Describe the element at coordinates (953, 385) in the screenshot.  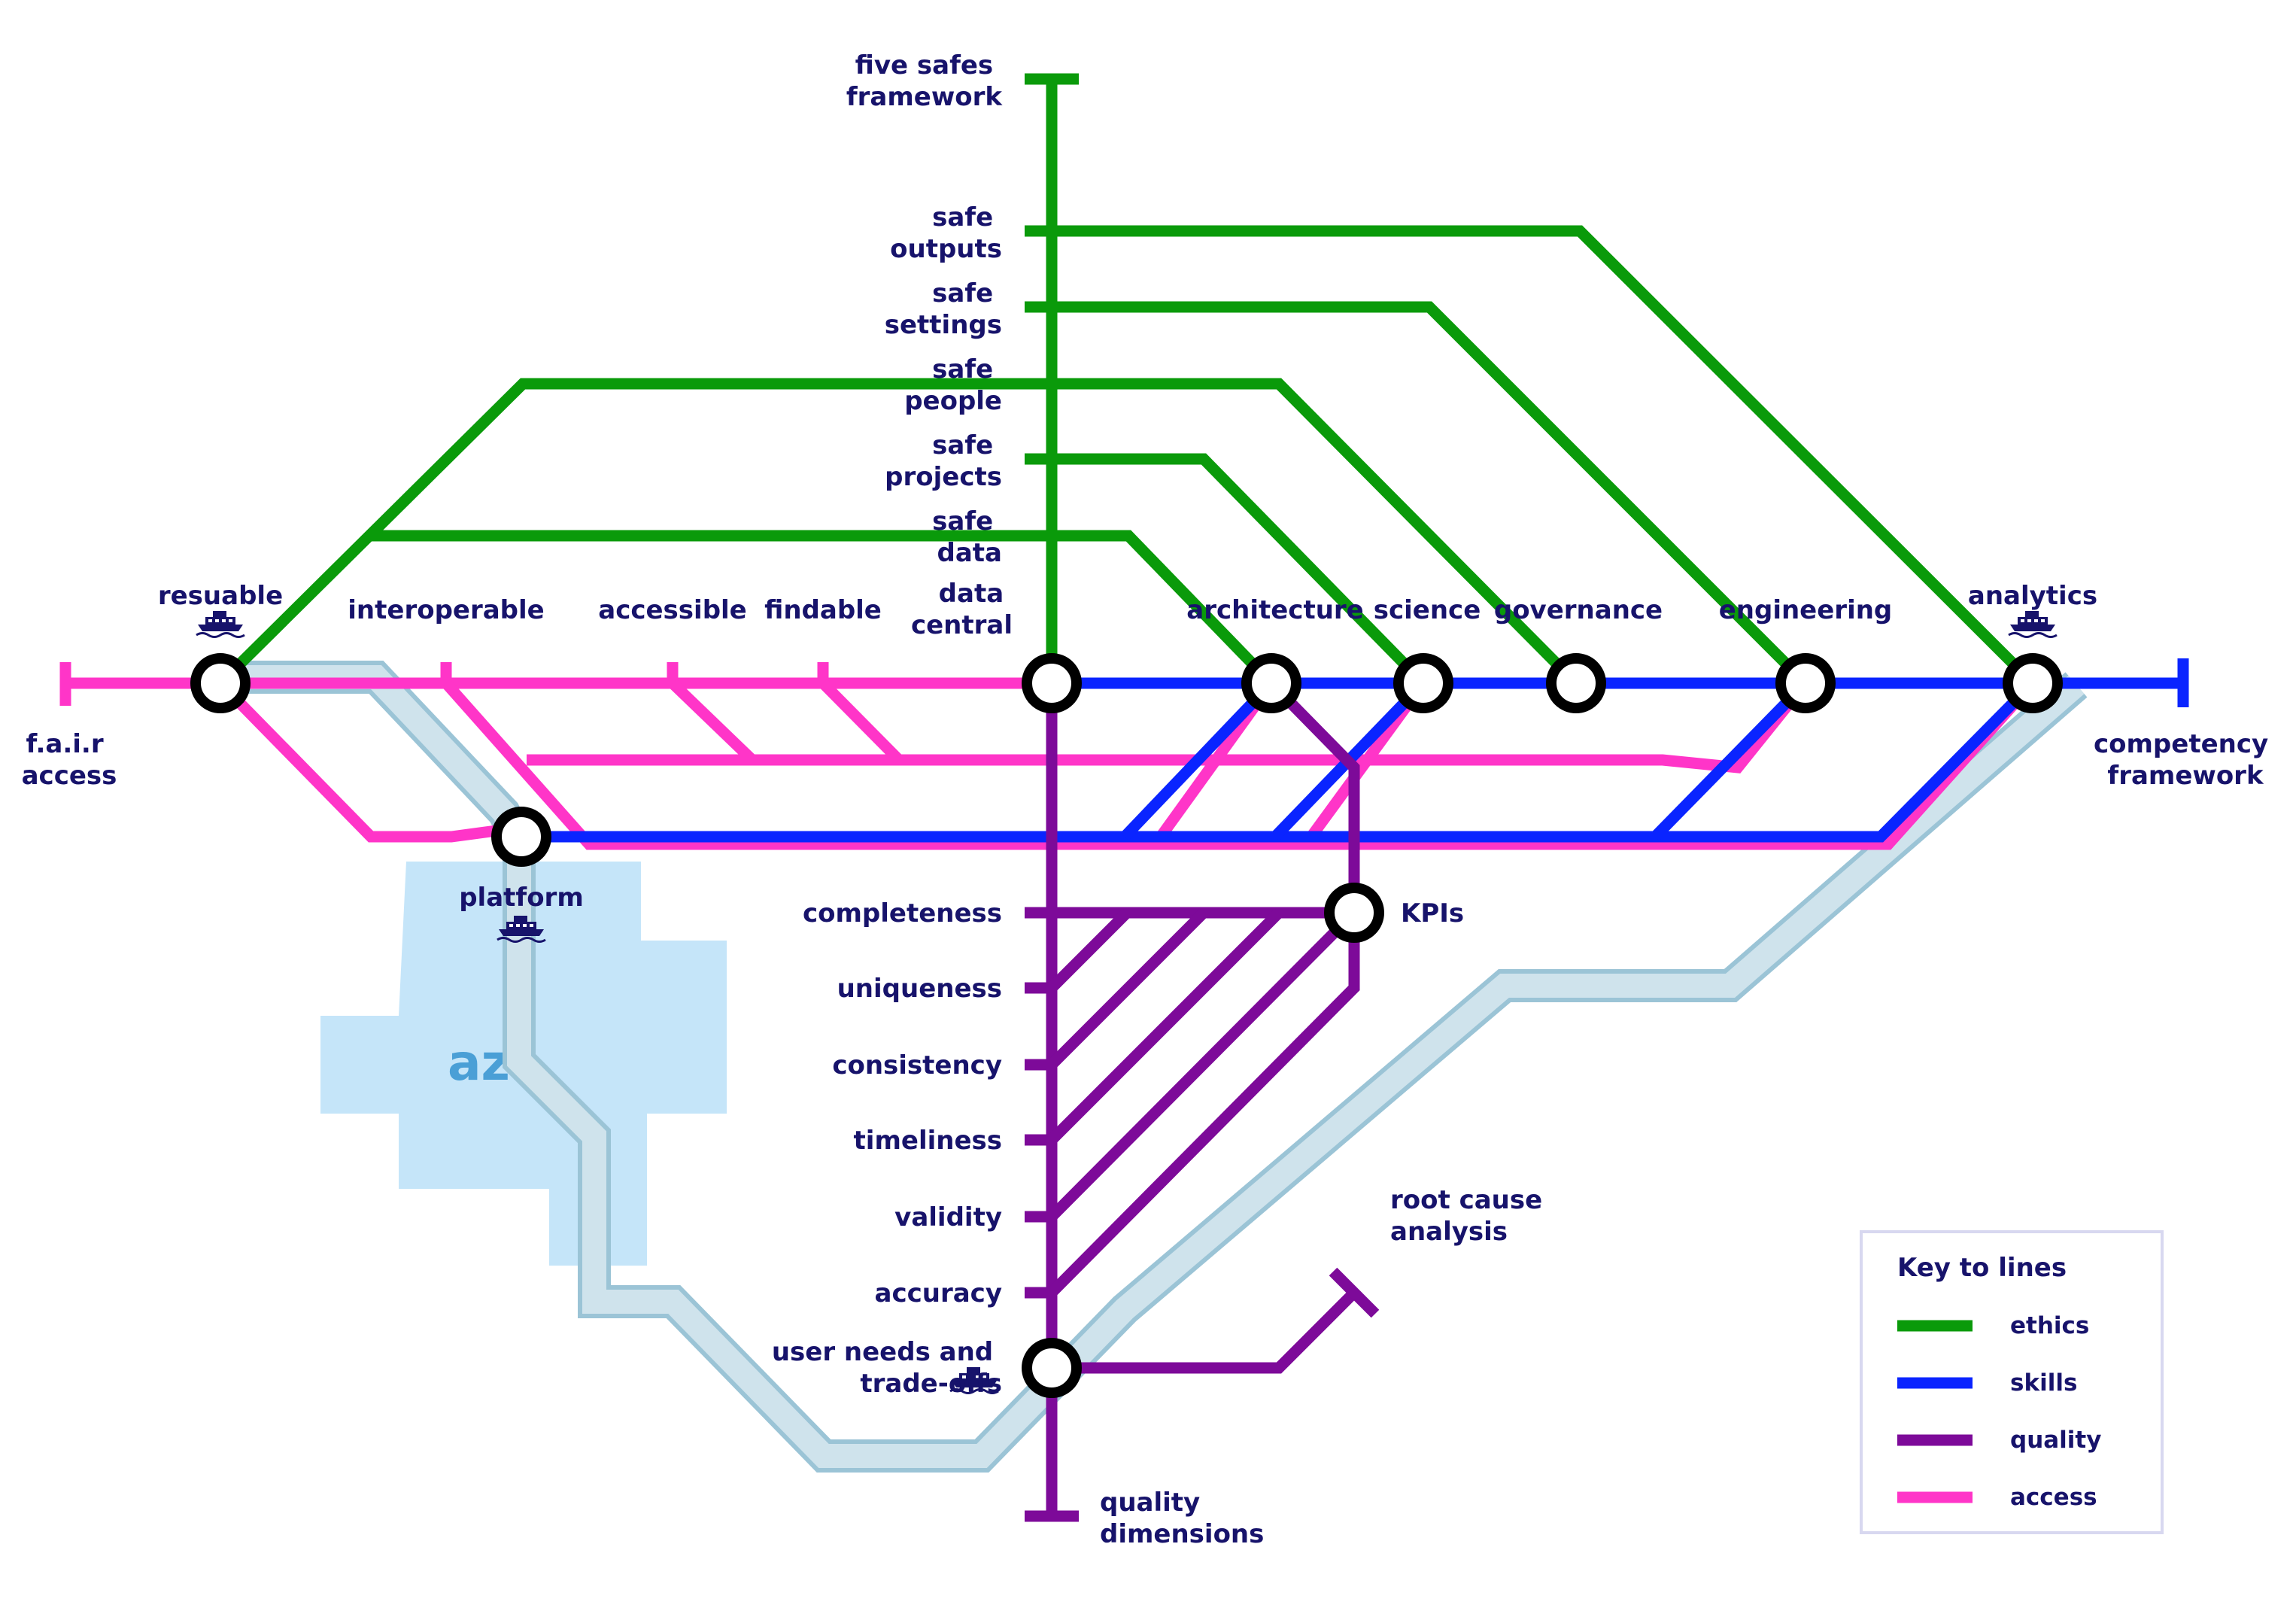
I see `label-safe-people: safe people` at that location.